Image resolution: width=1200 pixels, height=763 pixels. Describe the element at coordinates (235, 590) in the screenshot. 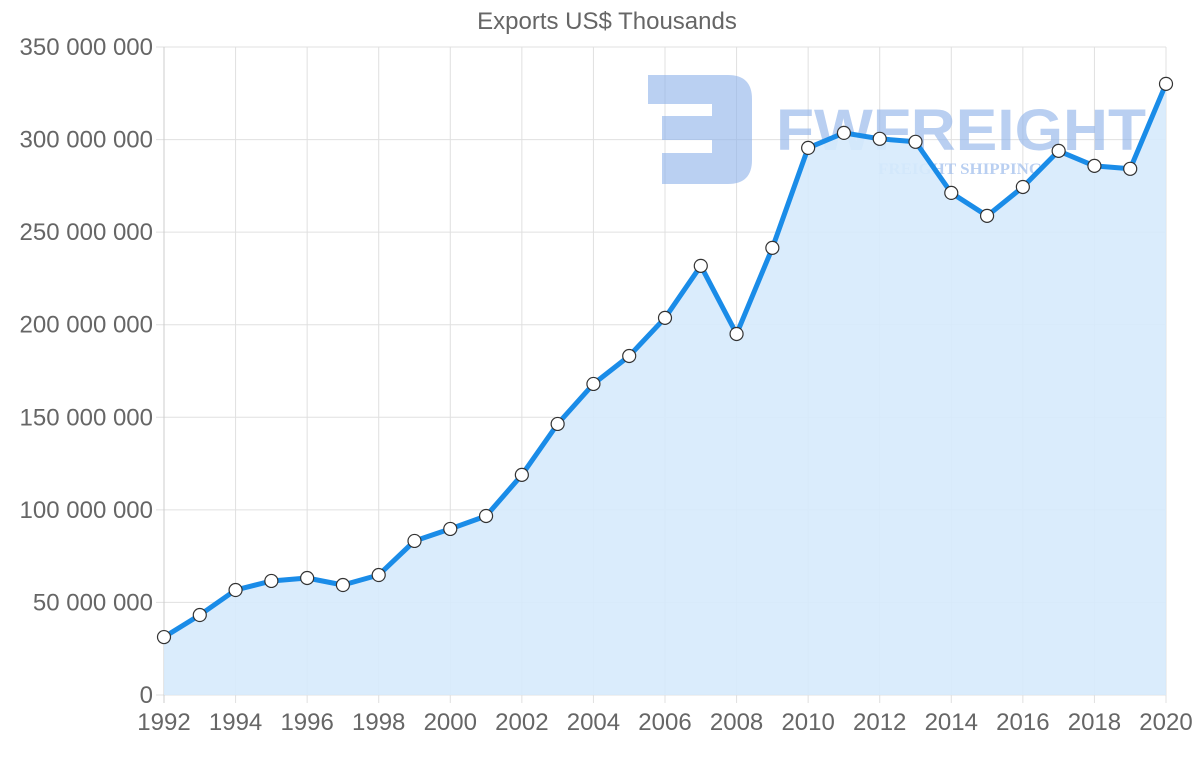

I see `data-point-1994` at that location.